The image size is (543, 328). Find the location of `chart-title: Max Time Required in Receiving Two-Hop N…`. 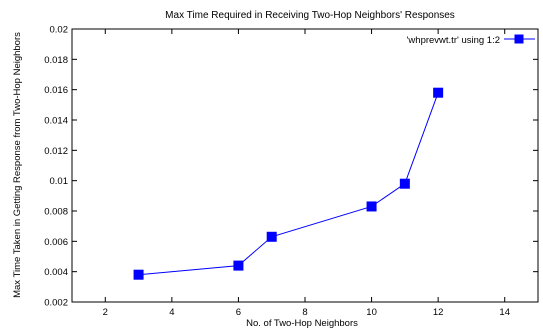

chart-title: Max Time Required in Receiving Two-Hop N… is located at coordinates (310, 15).